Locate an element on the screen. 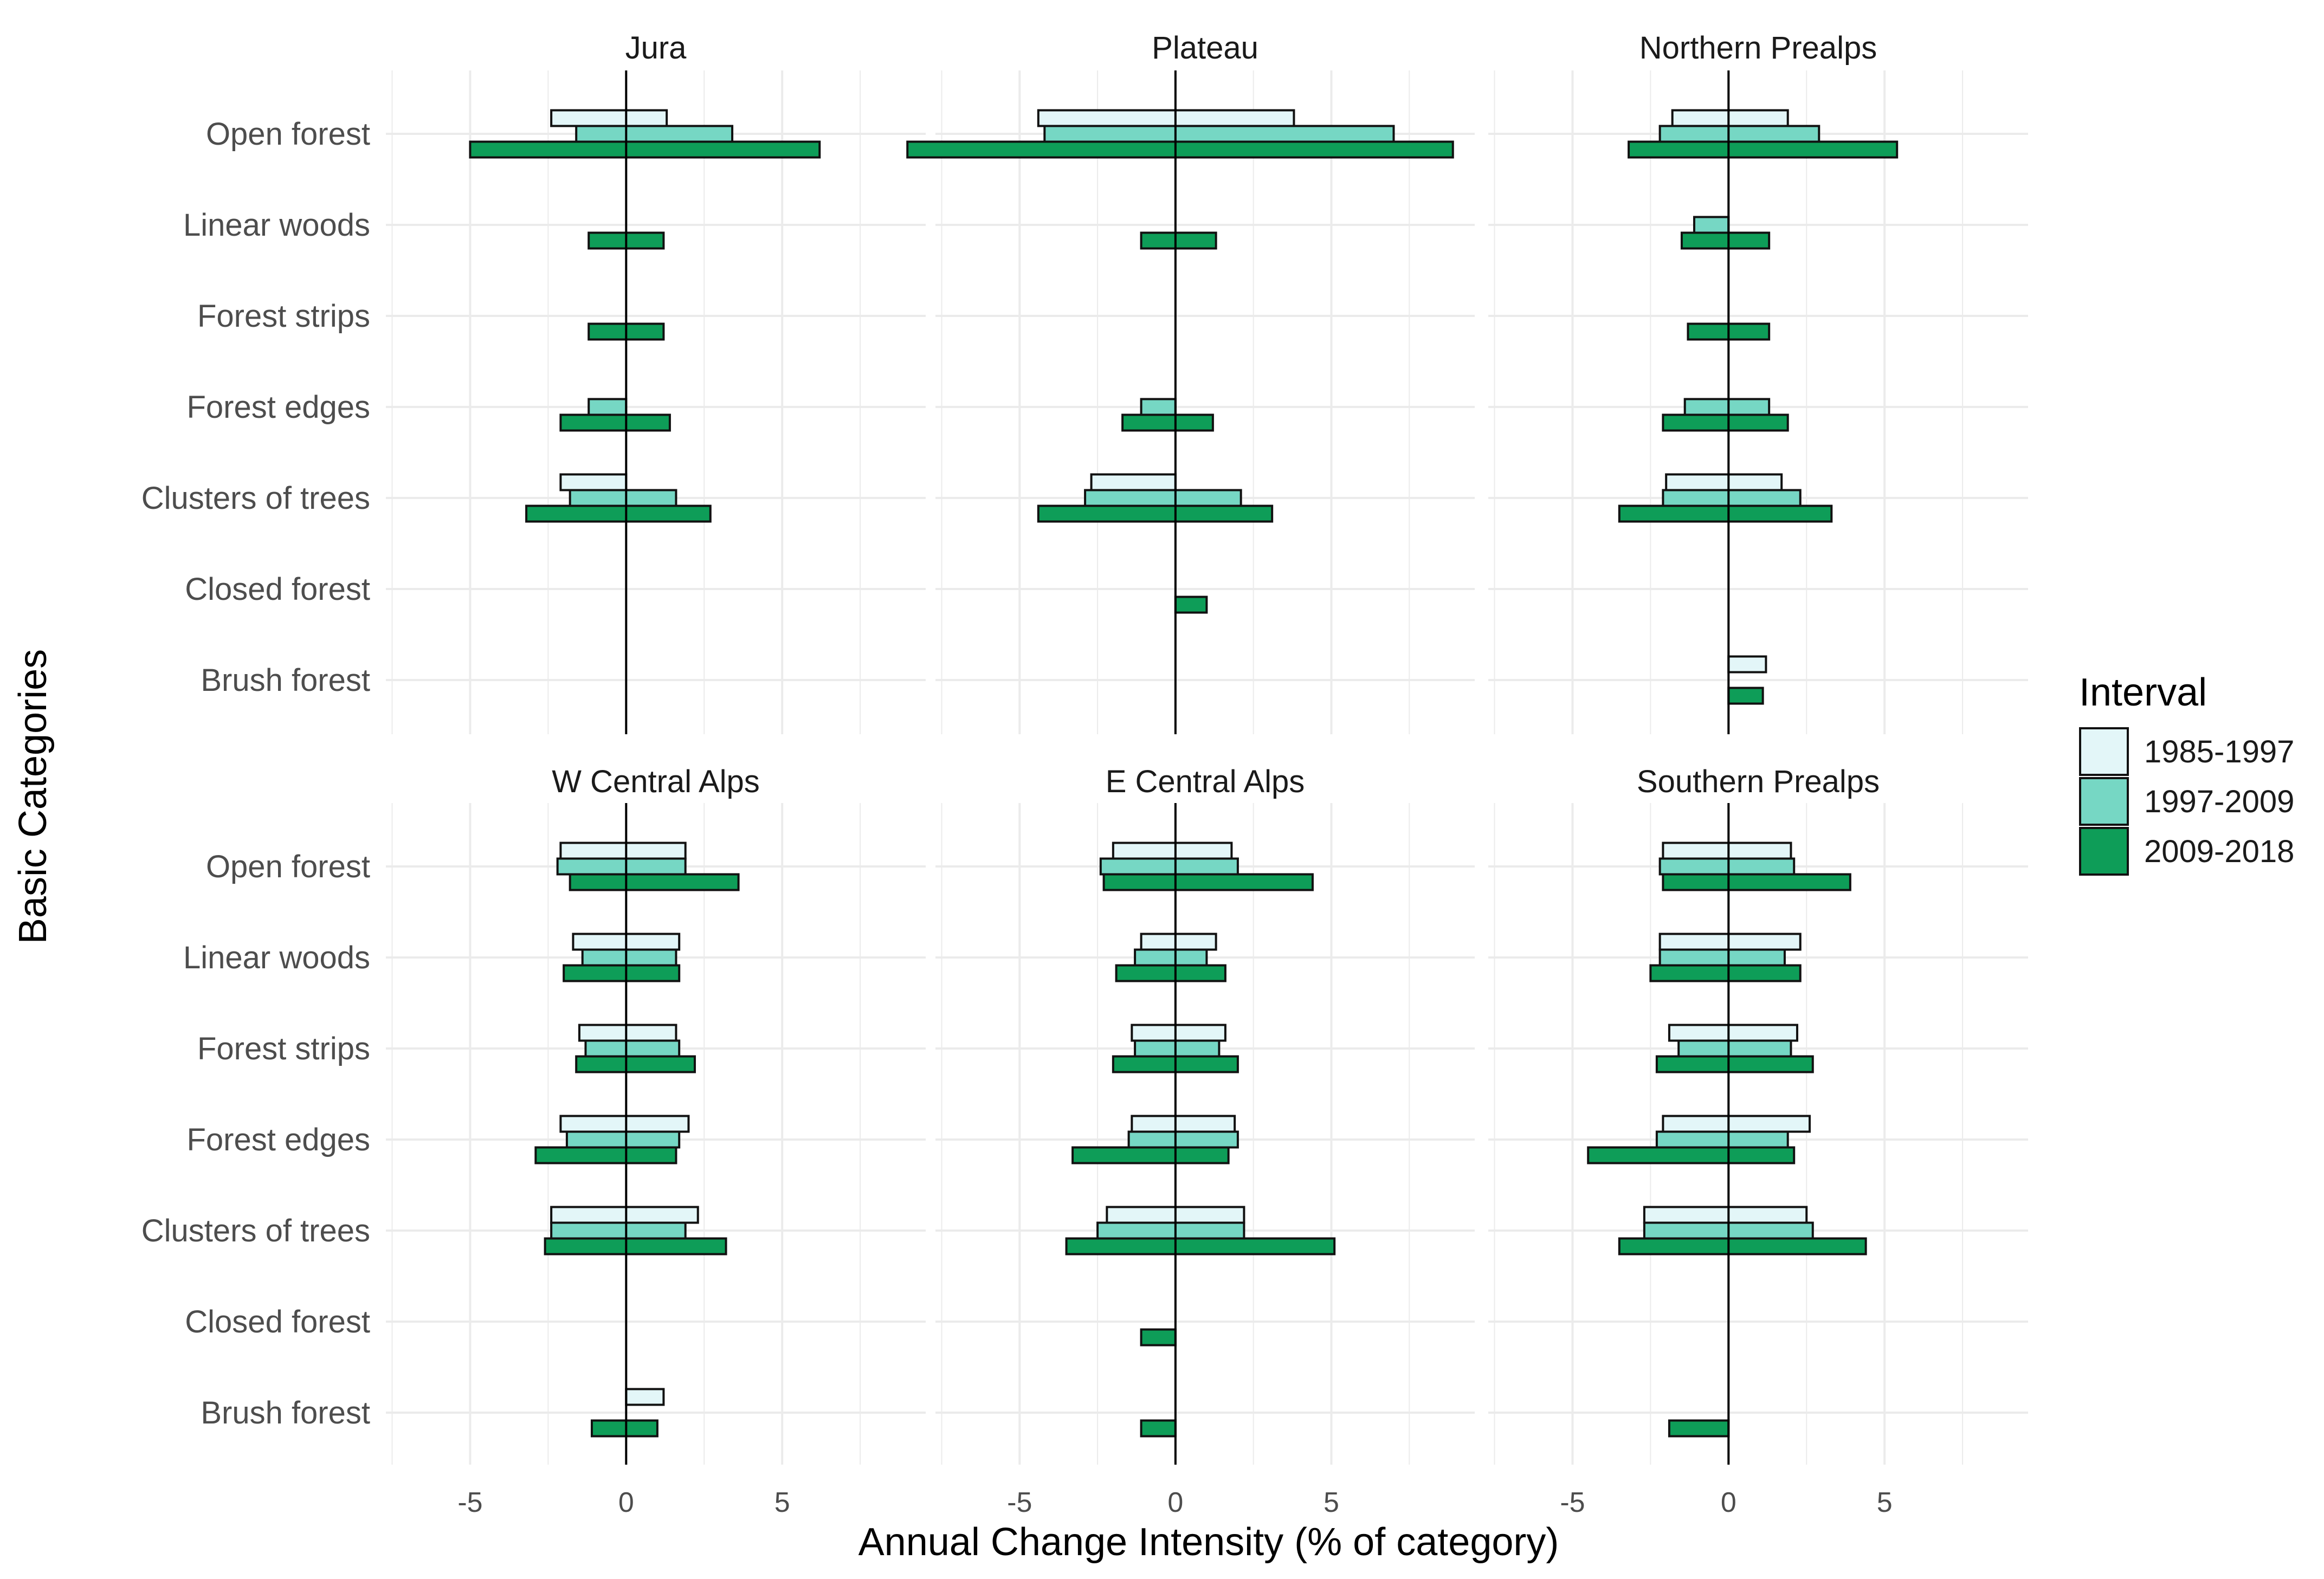 The height and width of the screenshot is (1579, 2324). bar-southern-prealps-clusters-of-trees-1985-1997 is located at coordinates (1725, 1215).